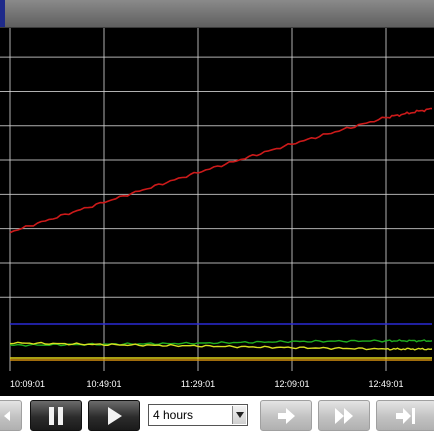 This screenshot has width=434, height=436. Describe the element at coordinates (198, 415) in the screenshot. I see `time-range-select: 4 hours` at that location.